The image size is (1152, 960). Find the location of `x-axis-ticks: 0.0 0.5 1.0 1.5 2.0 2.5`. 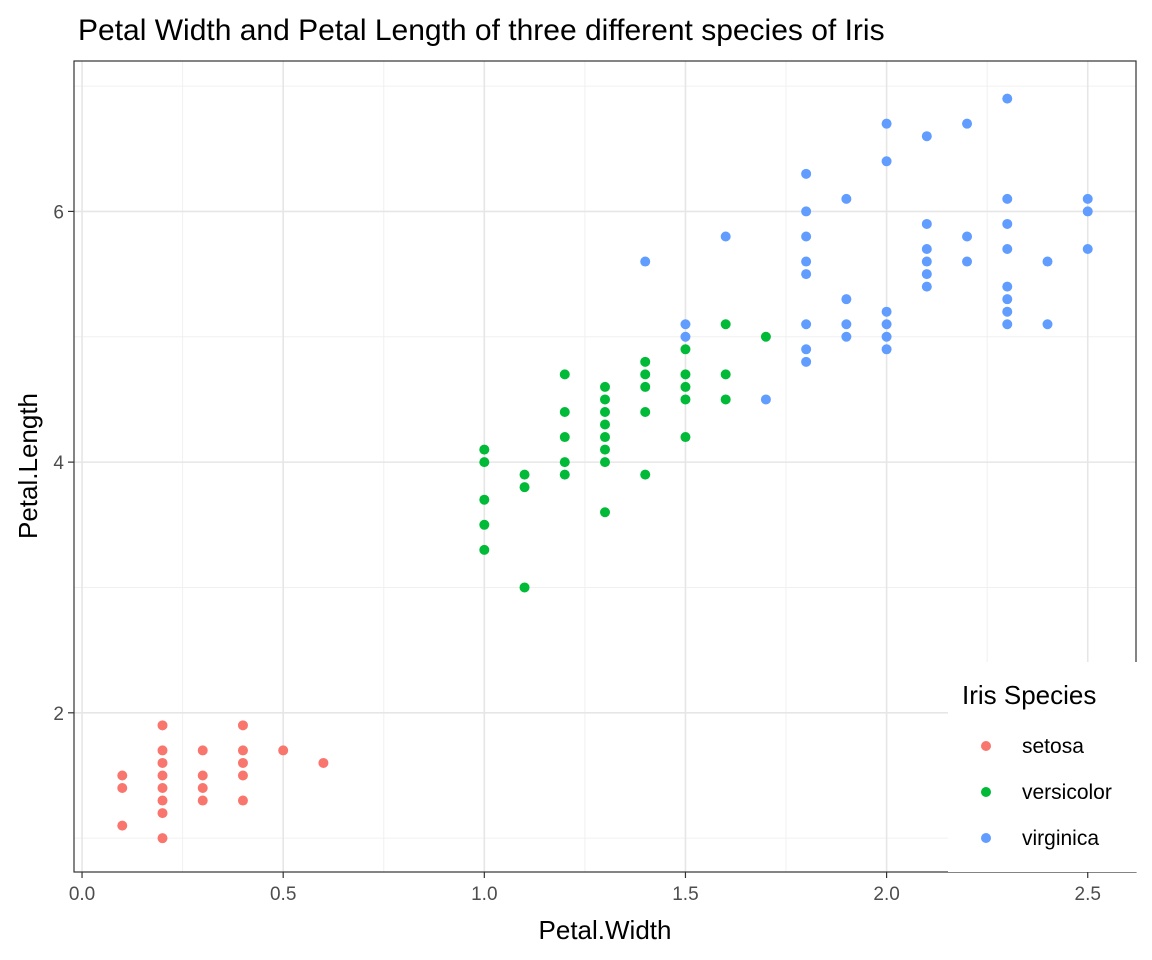

x-axis-ticks: 0.0 0.5 1.0 1.5 2.0 2.5 is located at coordinates (585, 888).